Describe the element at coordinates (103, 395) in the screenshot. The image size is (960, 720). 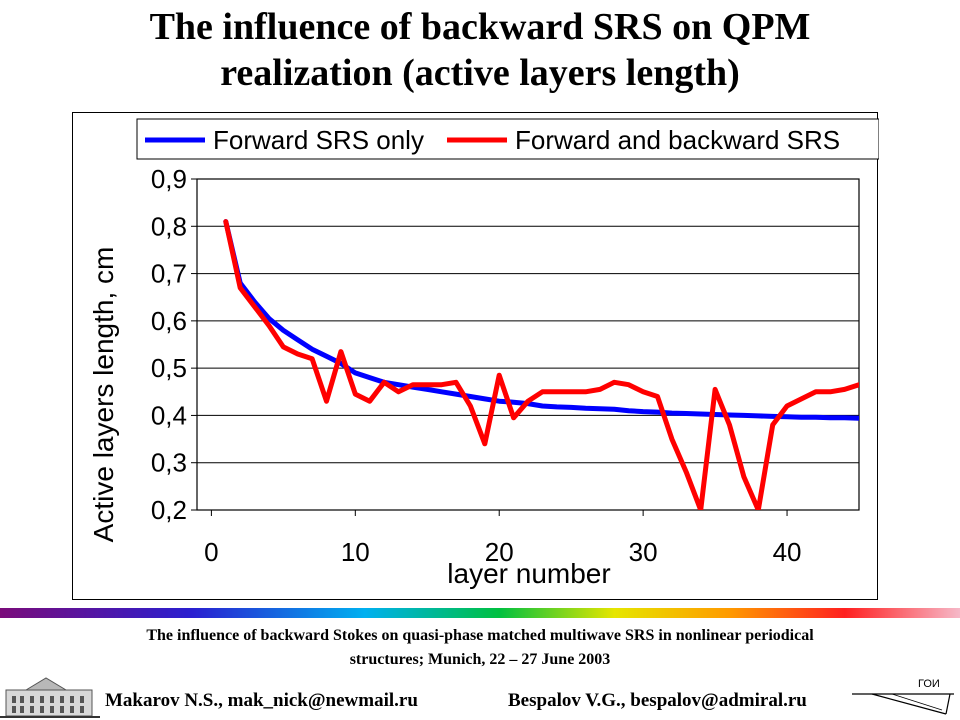
I see `y-axis-title: Active layers length, cm` at that location.